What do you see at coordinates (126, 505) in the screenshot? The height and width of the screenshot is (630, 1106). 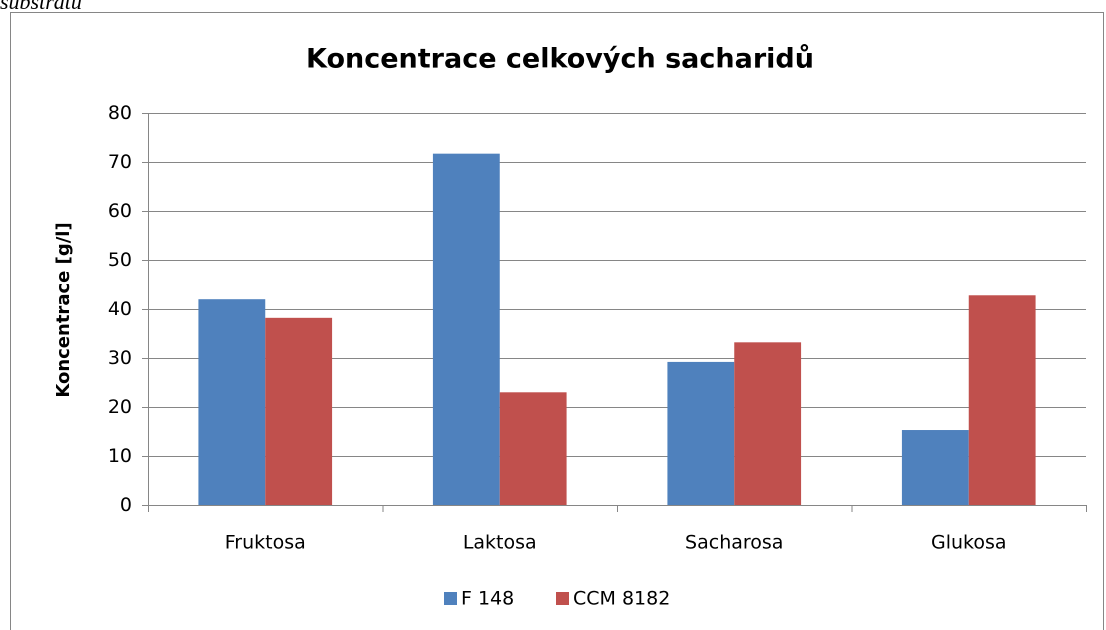 I see `y-tick-label: 0` at bounding box center [126, 505].